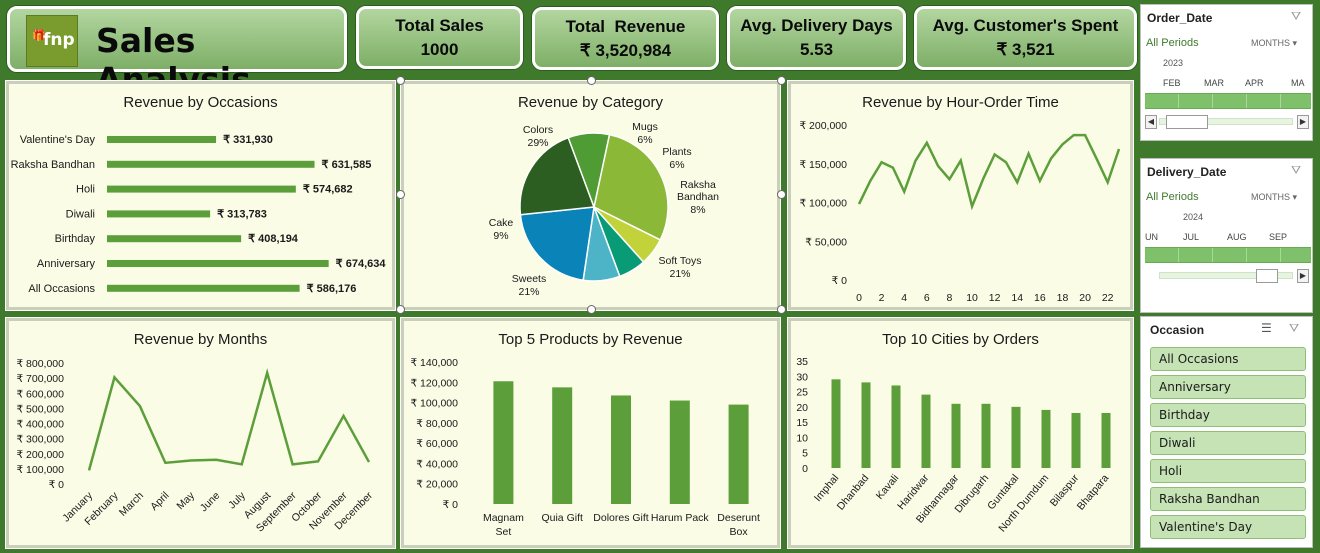 The height and width of the screenshot is (553, 1320). What do you see at coordinates (537, 143) in the screenshot?
I see `slice-percent-label: 29%` at bounding box center [537, 143].